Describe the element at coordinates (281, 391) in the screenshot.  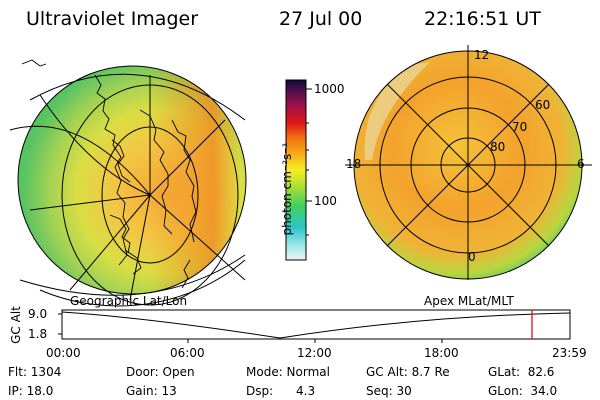
I see `dsp-value: Dsp: 4.3` at that location.